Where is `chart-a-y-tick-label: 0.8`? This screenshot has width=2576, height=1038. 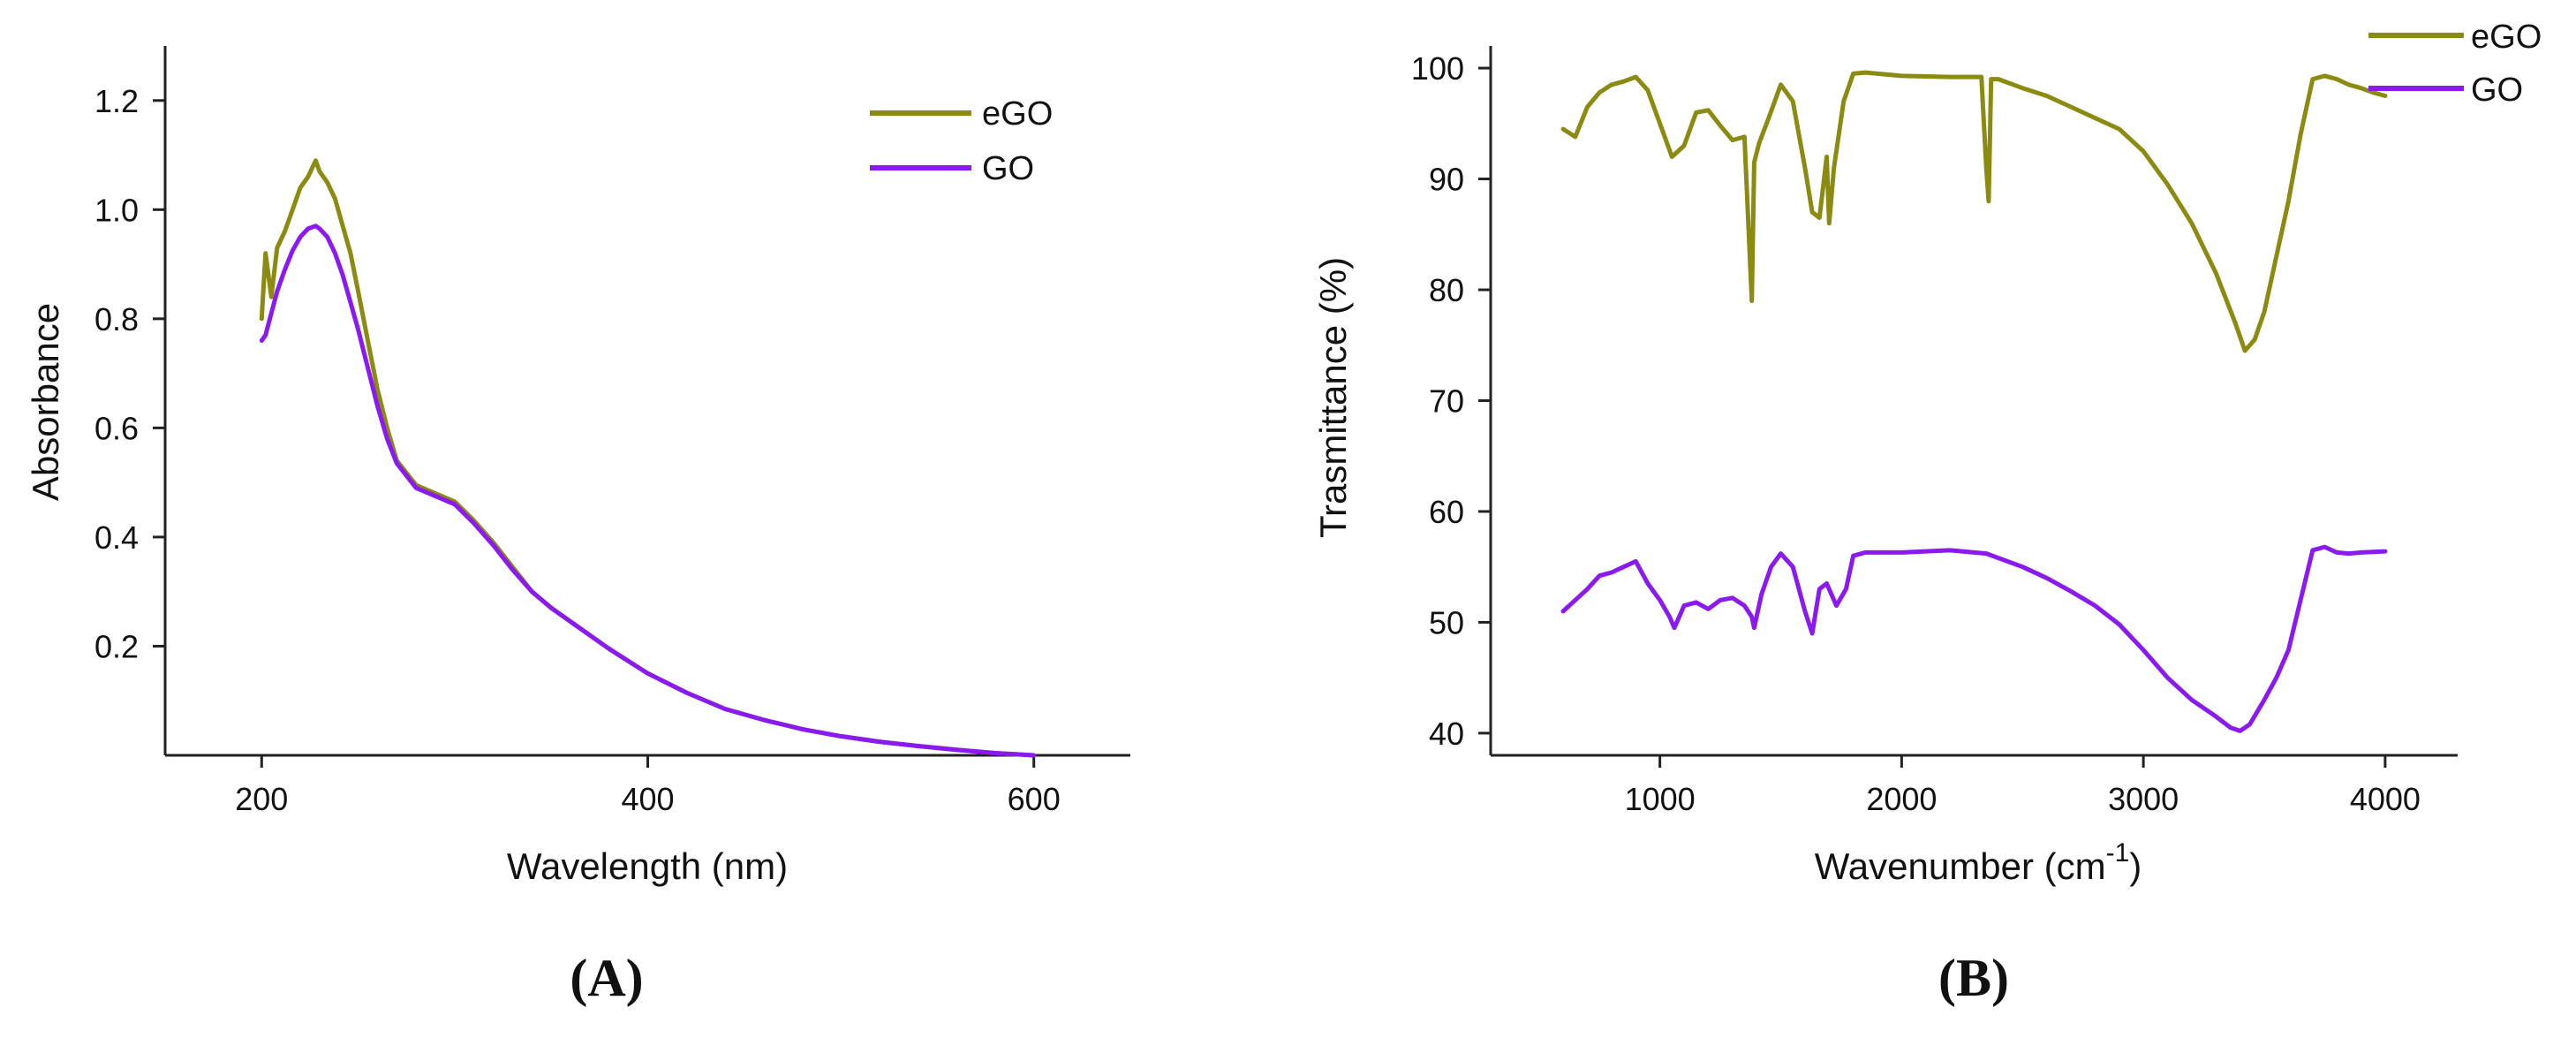 chart-a-y-tick-label: 0.8 is located at coordinates (117, 319).